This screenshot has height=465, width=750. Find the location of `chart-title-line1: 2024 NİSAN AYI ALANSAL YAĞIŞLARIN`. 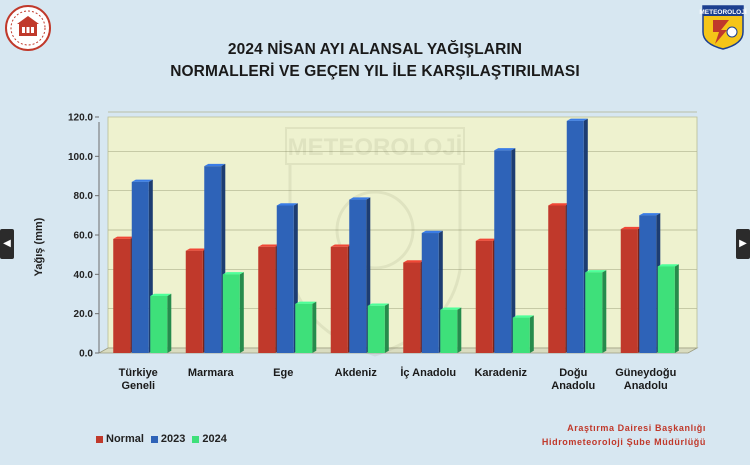

chart-title-line1: 2024 NİSAN AYI ALANSAL YAĞIŞLARIN is located at coordinates (375, 49).